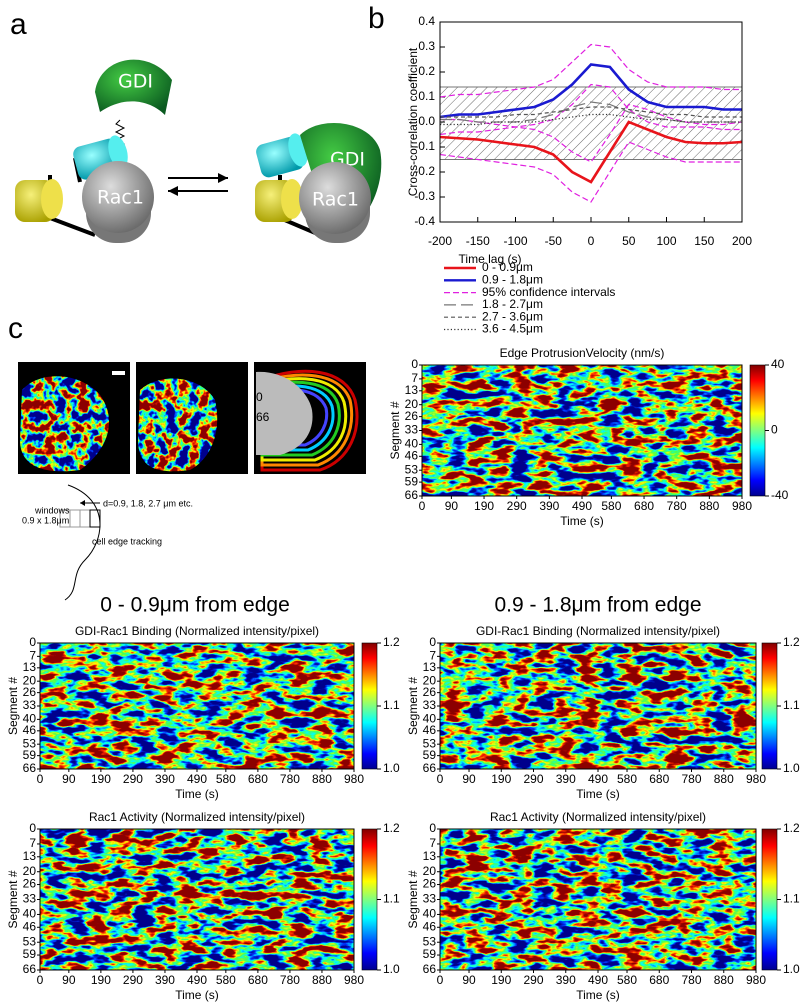 The height and width of the screenshot is (1006, 800). I want to click on x-tick-label: 50, so click(629, 241).